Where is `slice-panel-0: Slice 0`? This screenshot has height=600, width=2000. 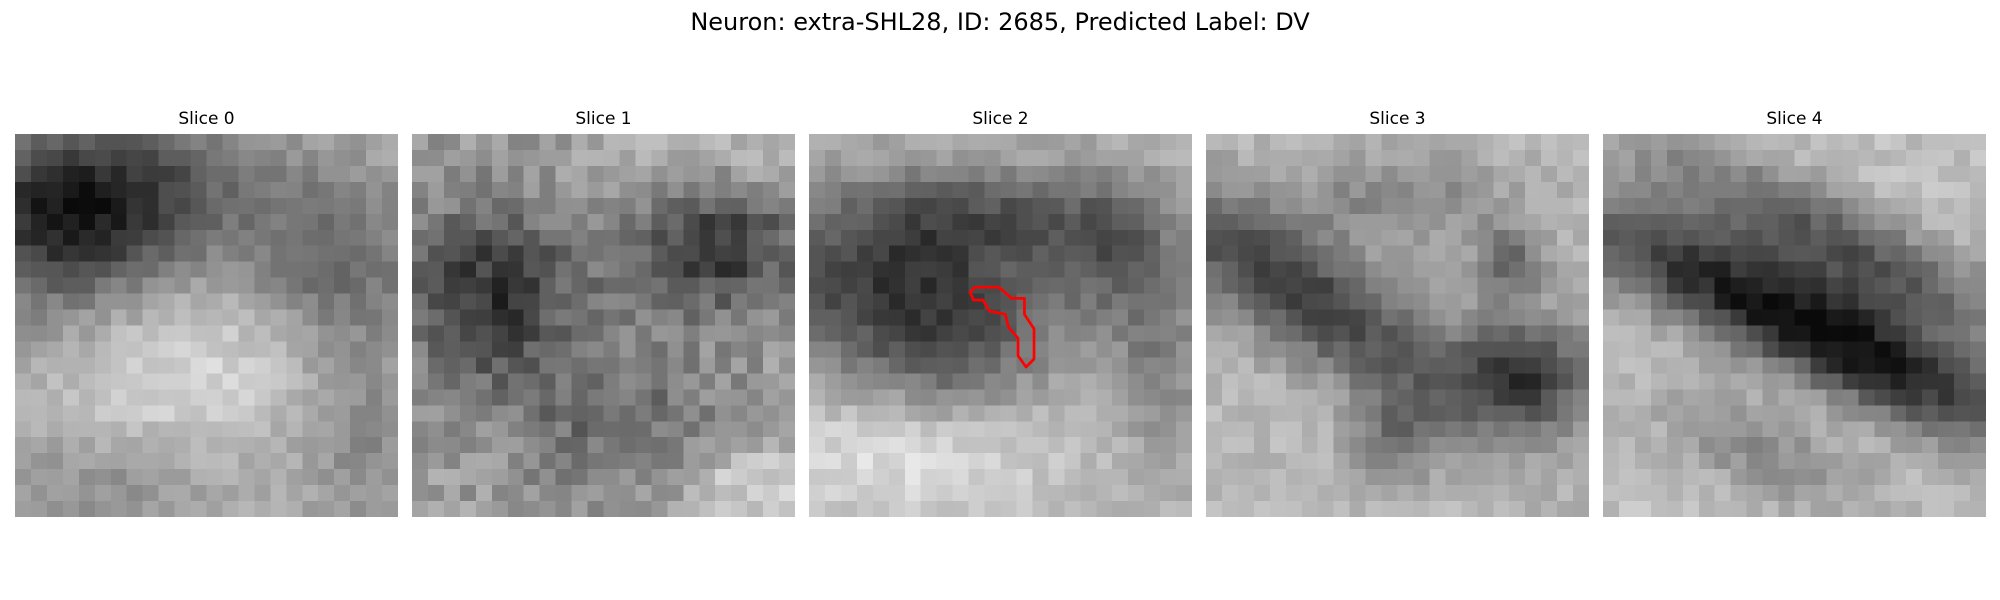 slice-panel-0: Slice 0 is located at coordinates (206, 312).